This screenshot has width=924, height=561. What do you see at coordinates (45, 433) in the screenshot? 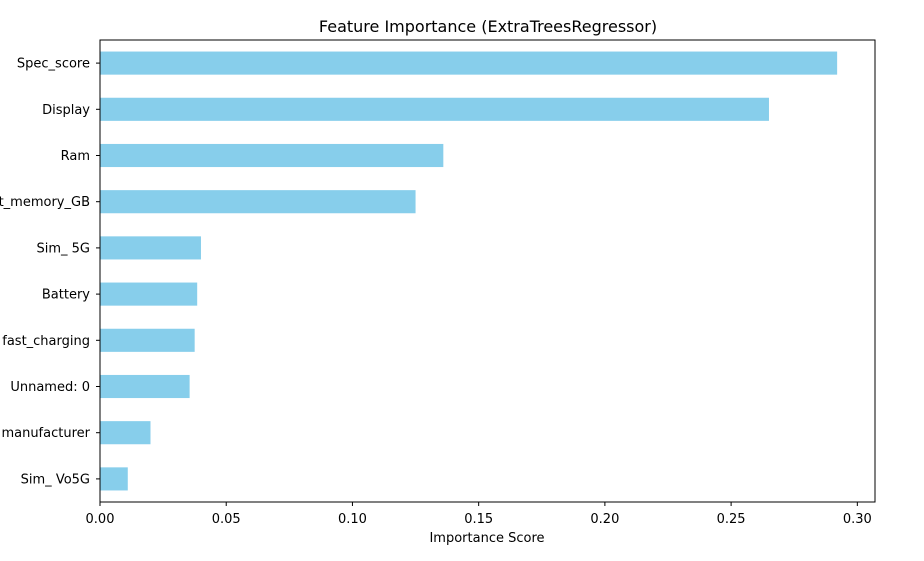
I see `y-tick-label: manufacturer` at bounding box center [45, 433].